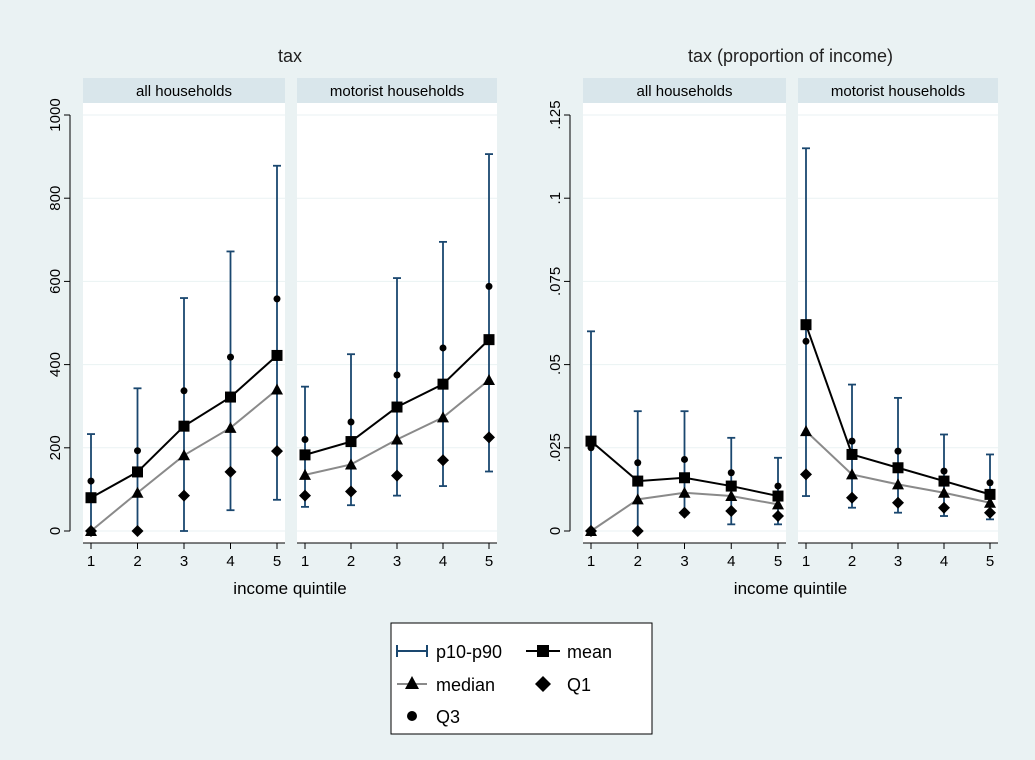 The height and width of the screenshot is (760, 1035). What do you see at coordinates (290, 56) in the screenshot?
I see `chart-title: tax` at bounding box center [290, 56].